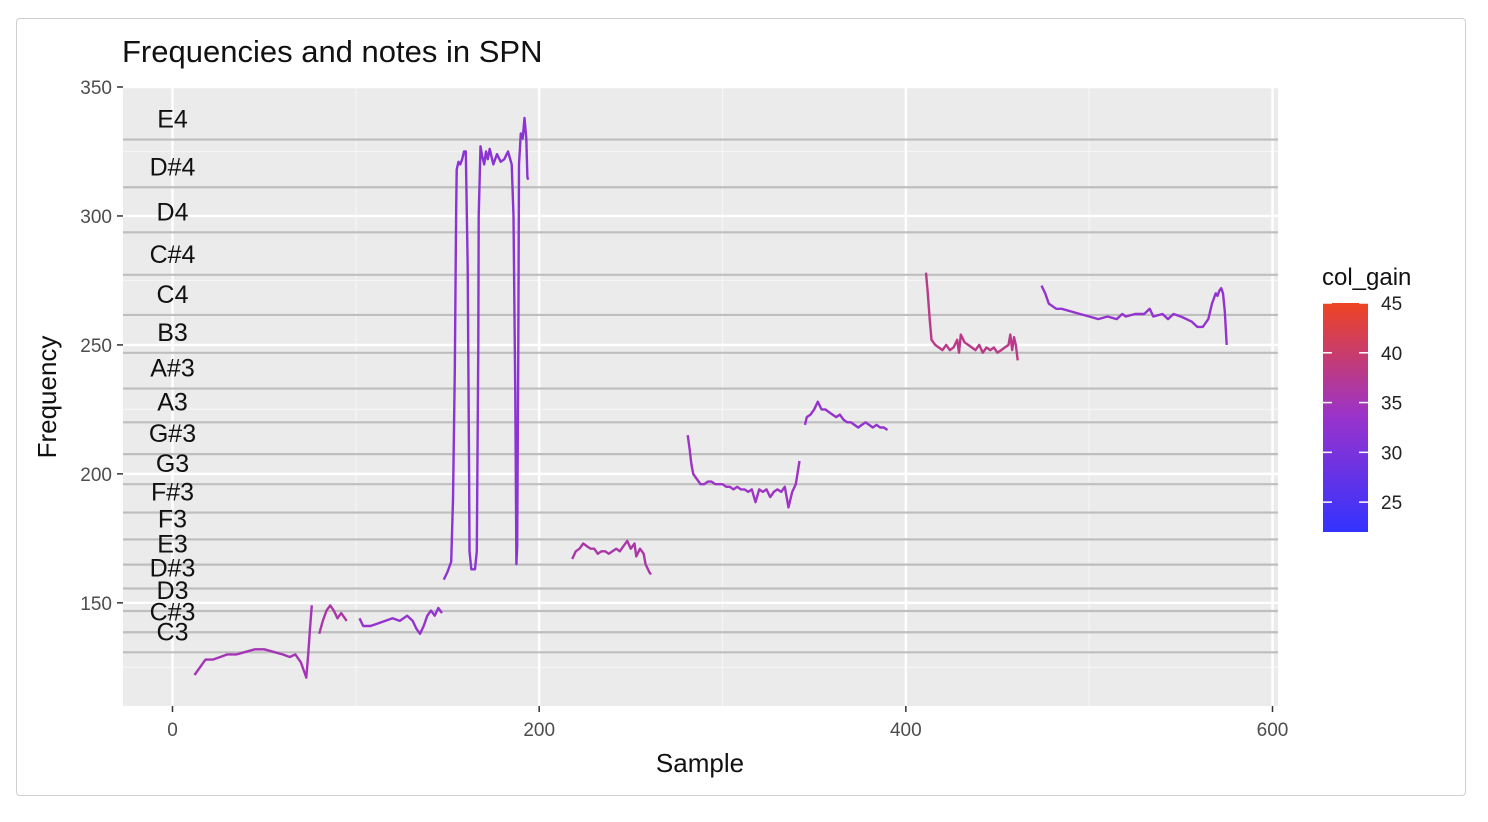  Describe the element at coordinates (172, 333) in the screenshot. I see `note-label: B3` at that location.